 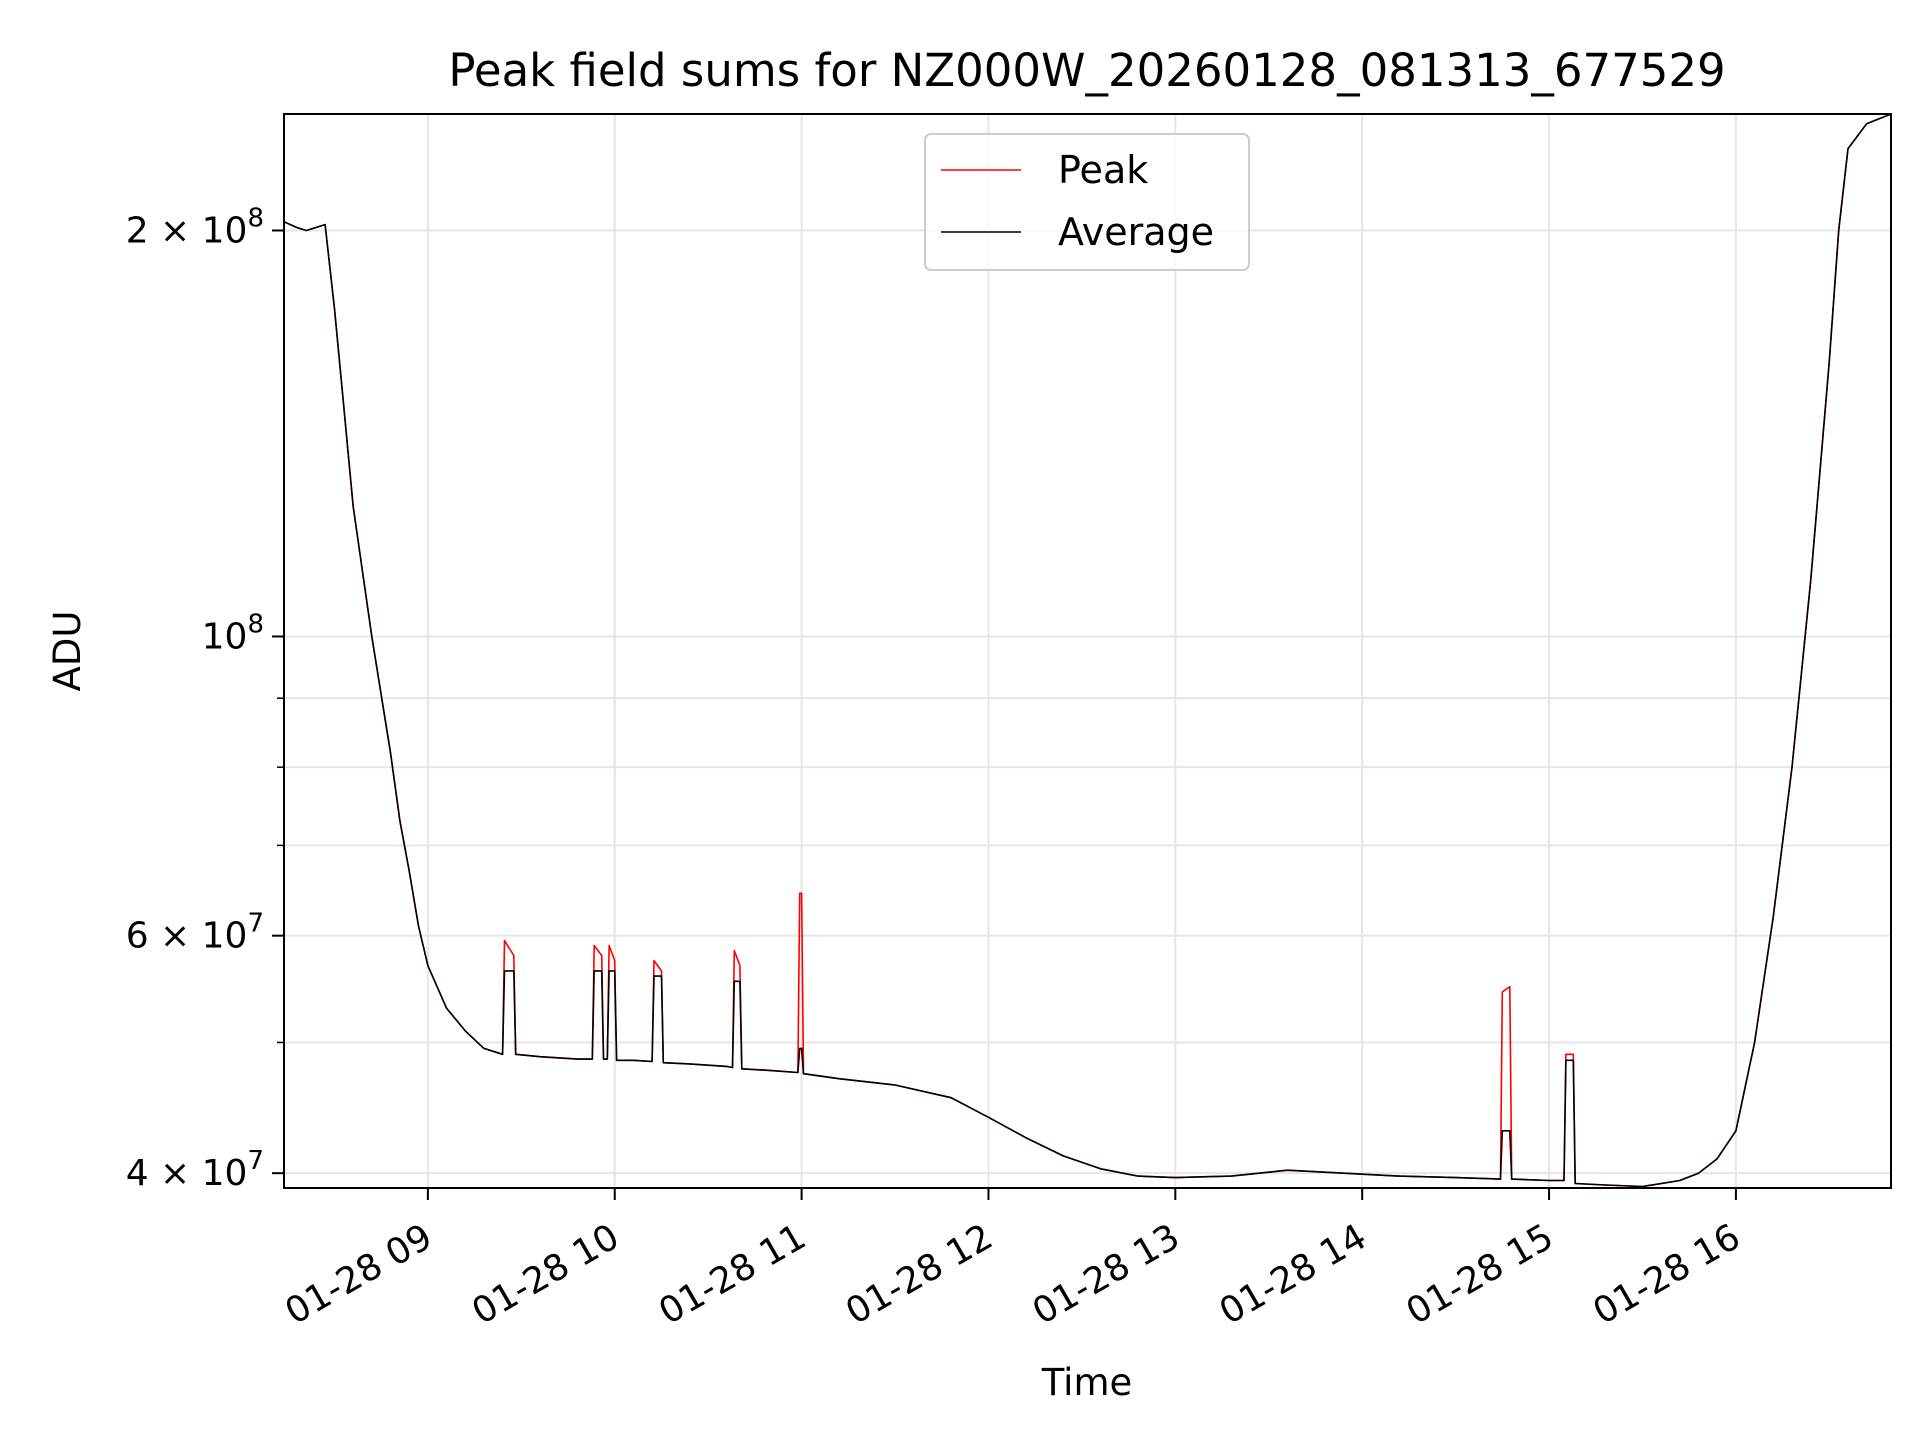 I want to click on legend-box, so click(x=1087, y=202).